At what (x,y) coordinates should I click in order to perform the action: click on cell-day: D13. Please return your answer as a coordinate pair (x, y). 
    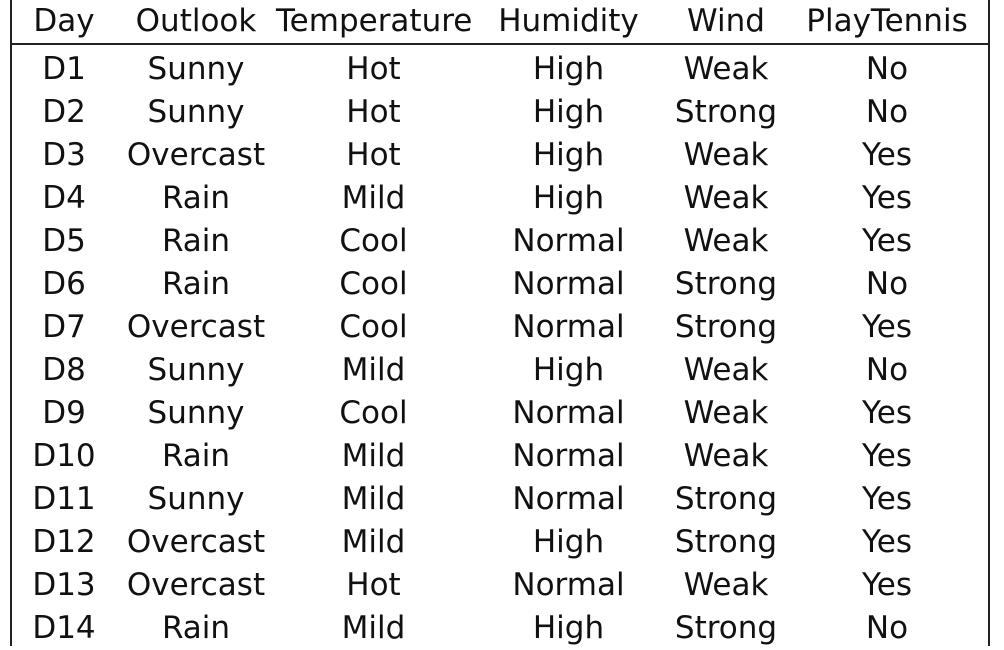
    Looking at the image, I should click on (64, 585).